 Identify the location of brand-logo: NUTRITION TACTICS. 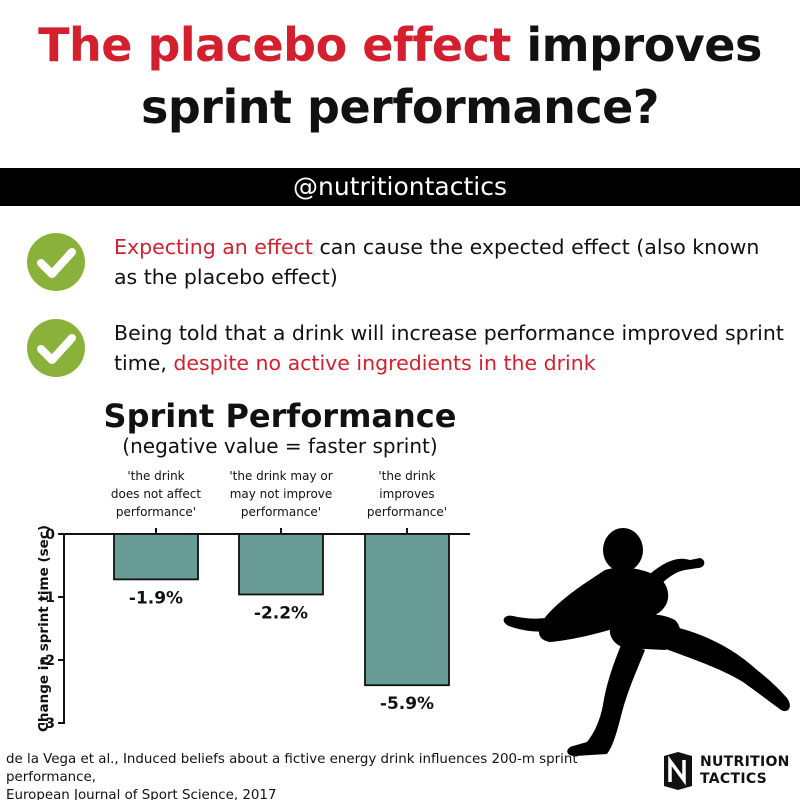
(729, 771).